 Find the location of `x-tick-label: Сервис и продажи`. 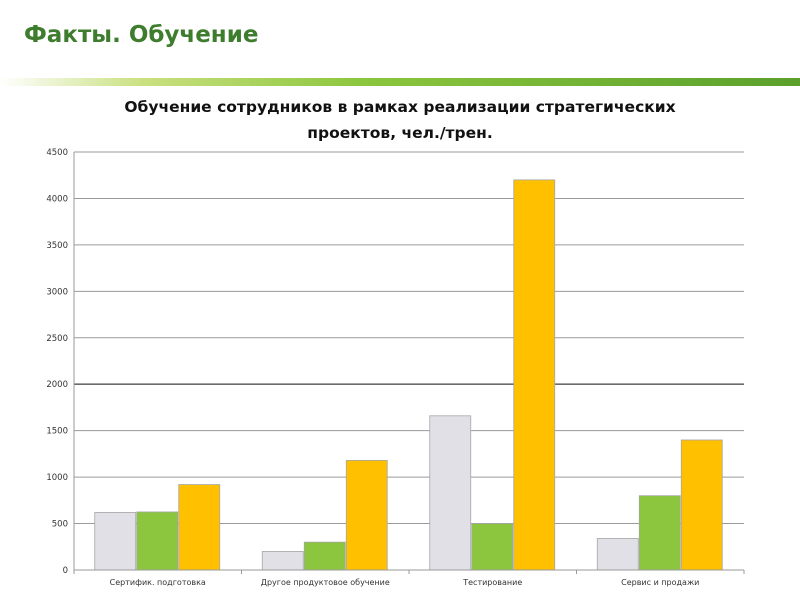

x-tick-label: Сервис и продажи is located at coordinates (660, 582).